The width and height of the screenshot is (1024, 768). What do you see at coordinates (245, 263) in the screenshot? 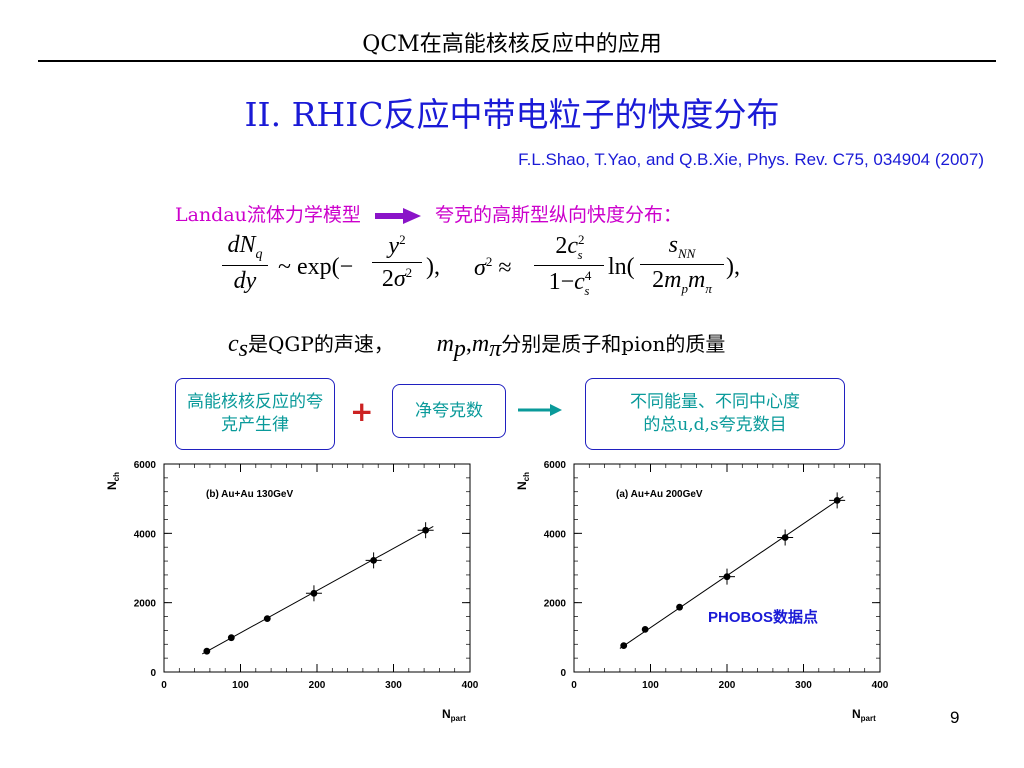
I see `formula-dndy: dNq dy` at bounding box center [245, 263].